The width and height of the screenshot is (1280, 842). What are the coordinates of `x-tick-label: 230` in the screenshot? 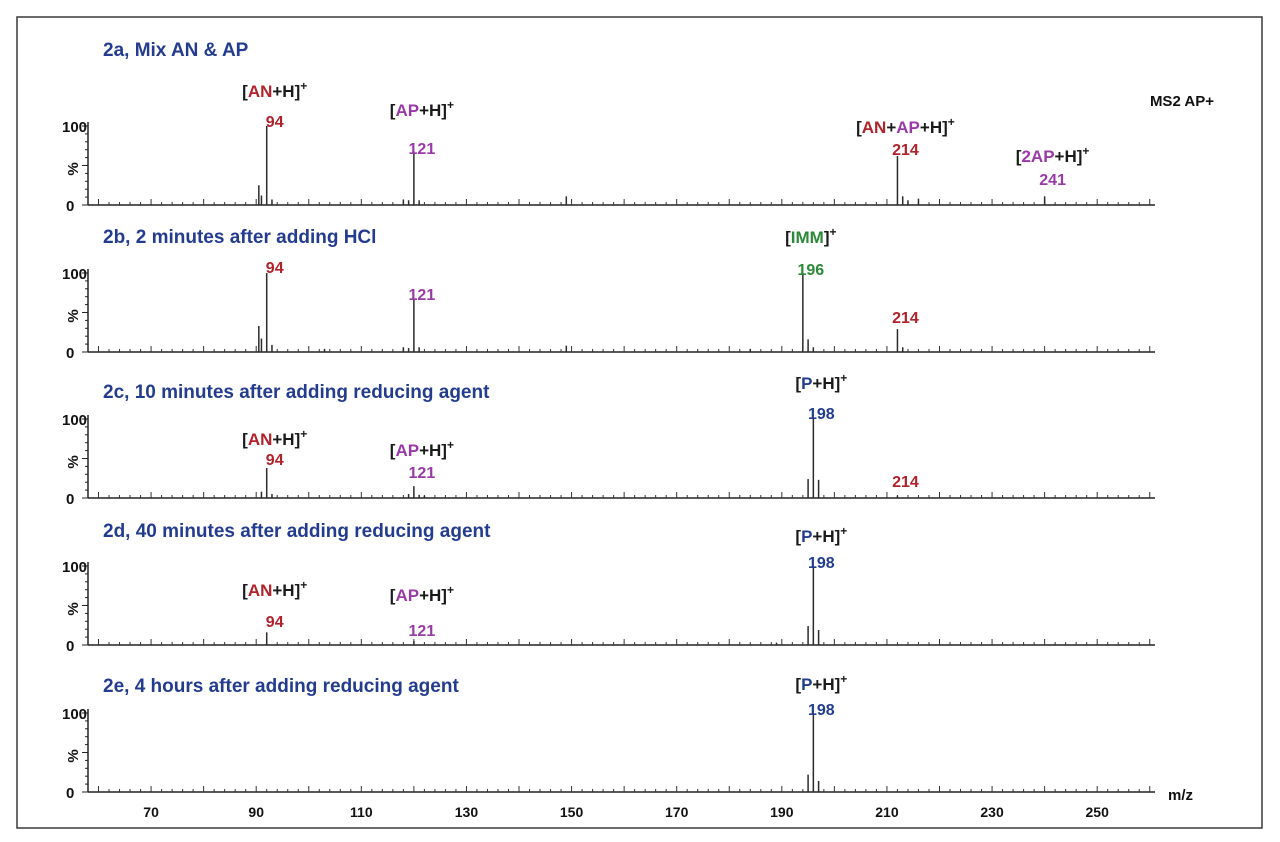 It's located at (992, 812).